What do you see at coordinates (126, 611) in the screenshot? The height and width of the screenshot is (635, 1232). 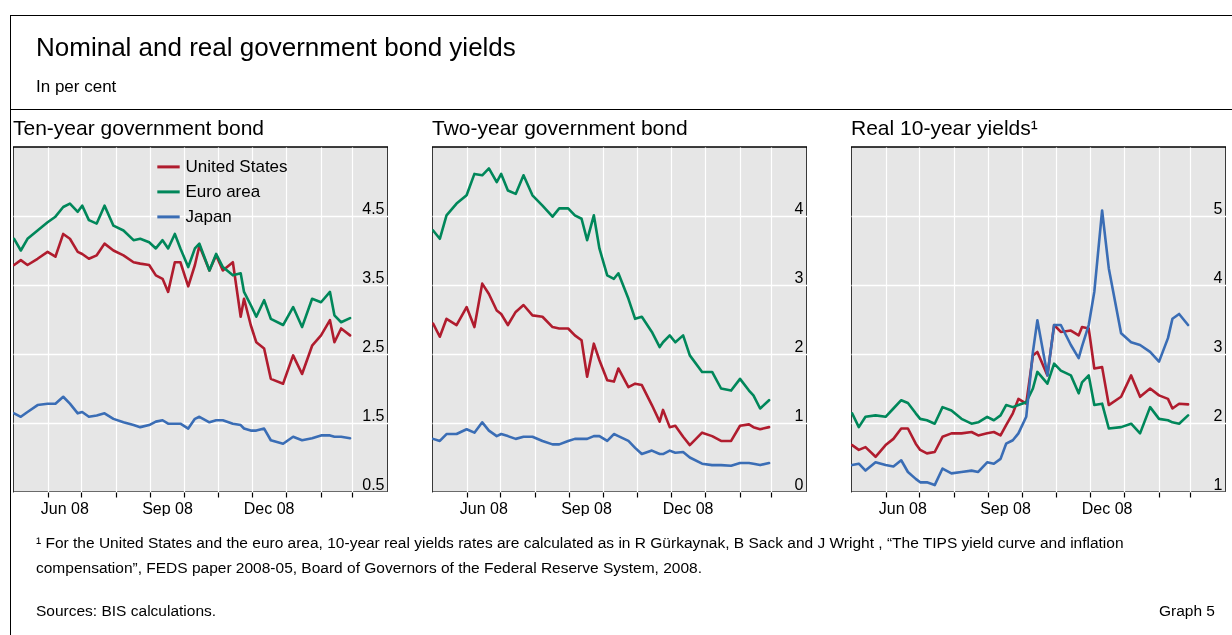 I see `source-note: Sources: BIS calculations.` at bounding box center [126, 611].